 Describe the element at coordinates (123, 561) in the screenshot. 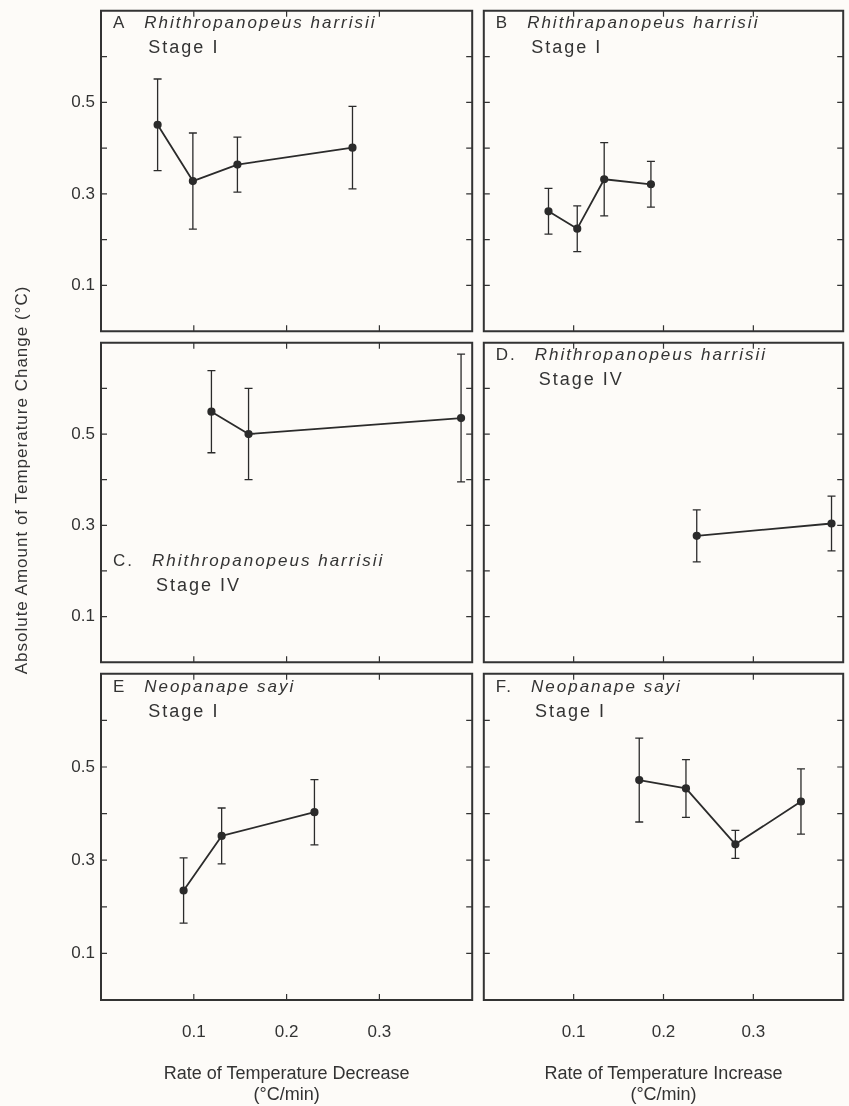

I see `annotation: C.` at that location.